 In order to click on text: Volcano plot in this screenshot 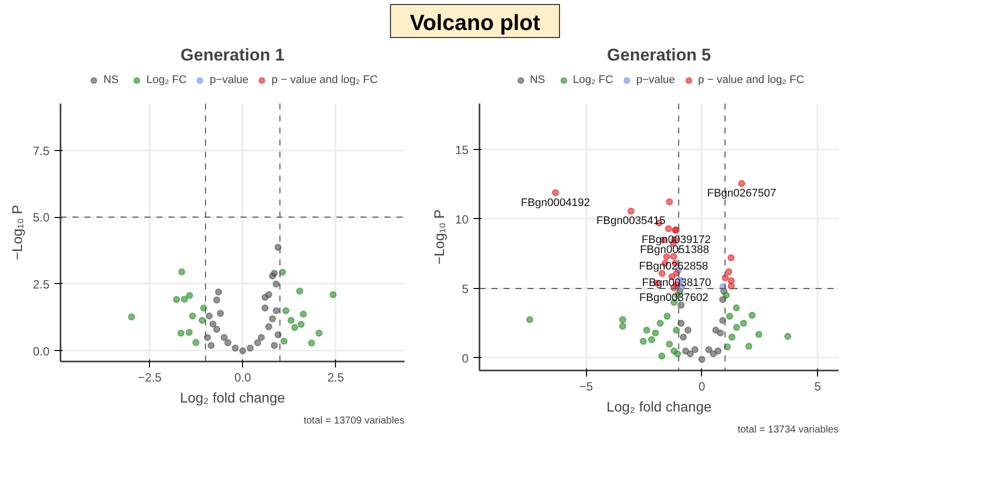, I will do `click(475, 23)`.